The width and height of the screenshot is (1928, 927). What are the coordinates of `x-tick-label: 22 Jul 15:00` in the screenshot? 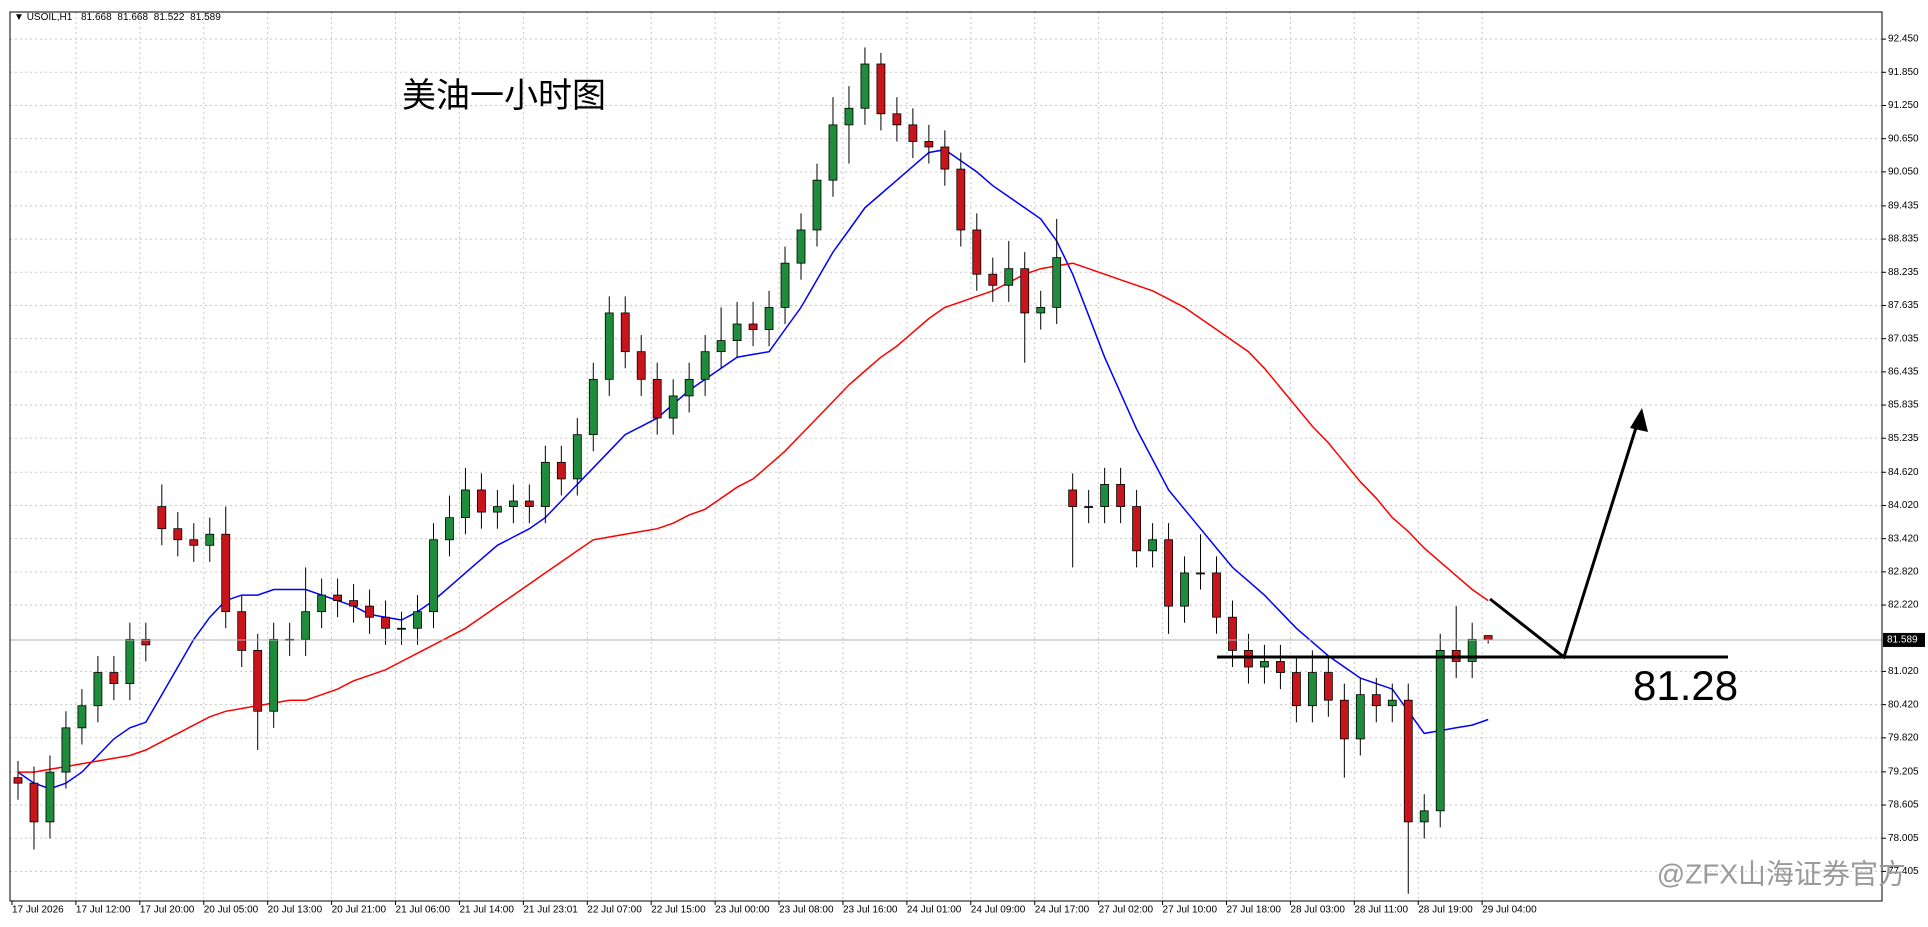 It's located at (678, 910).